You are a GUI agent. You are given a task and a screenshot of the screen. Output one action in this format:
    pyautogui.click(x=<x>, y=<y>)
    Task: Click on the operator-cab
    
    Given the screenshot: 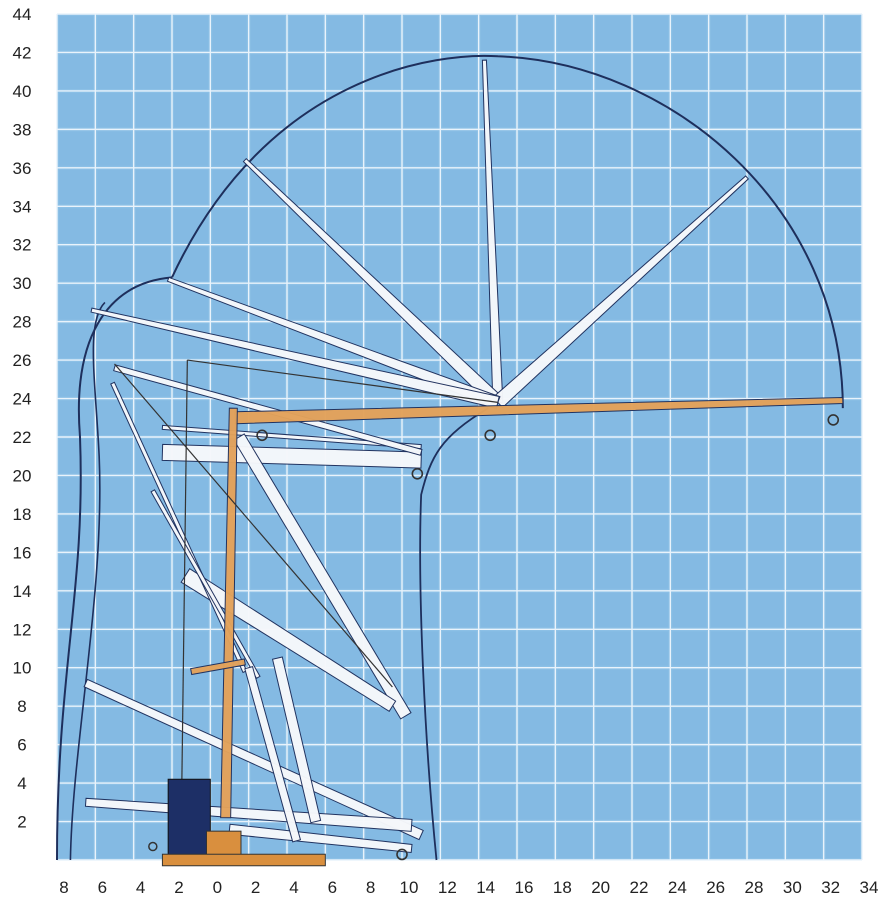 What is the action you would take?
    pyautogui.click(x=189, y=817)
    